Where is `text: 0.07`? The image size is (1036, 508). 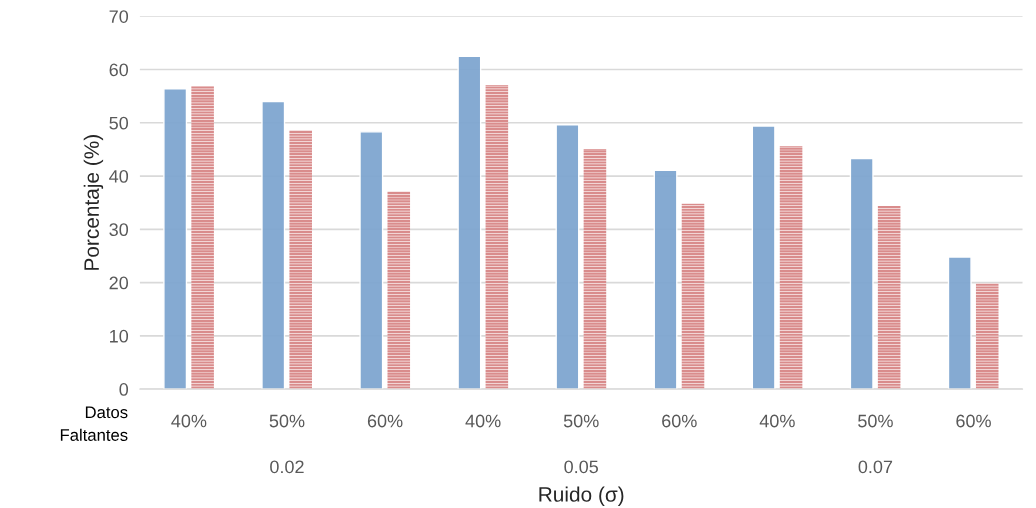
text: 0.07 is located at coordinates (875, 467).